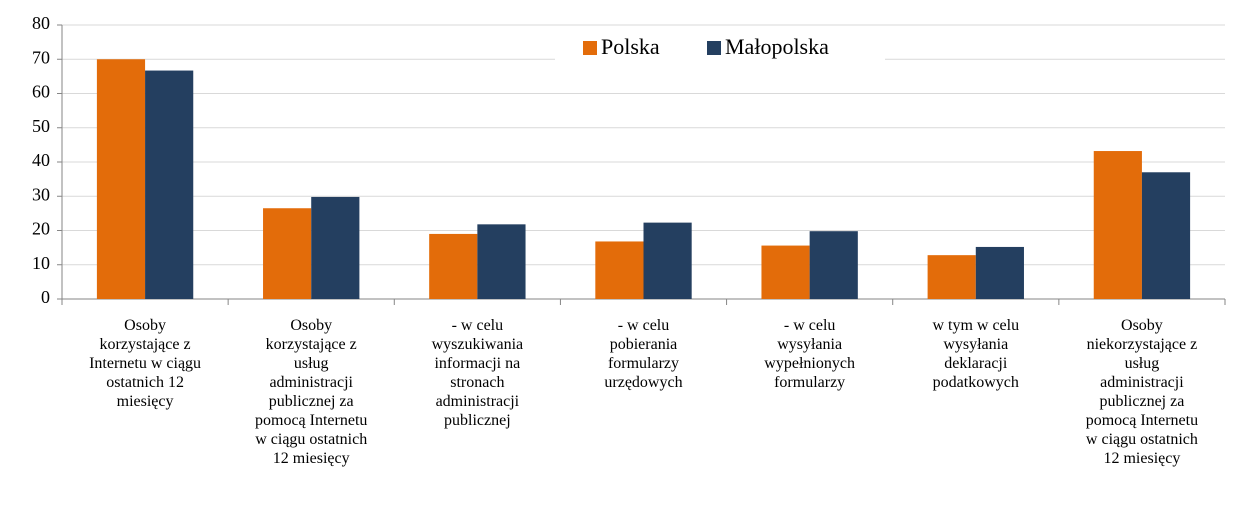 The image size is (1242, 511). What do you see at coordinates (777, 46) in the screenshot?
I see `legend-label: Małopolska` at bounding box center [777, 46].